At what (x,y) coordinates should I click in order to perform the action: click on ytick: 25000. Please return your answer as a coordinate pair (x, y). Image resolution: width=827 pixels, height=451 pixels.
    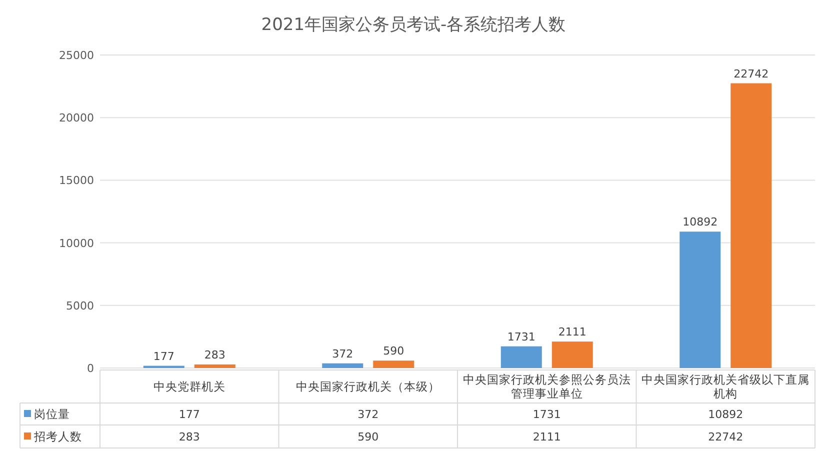
    Looking at the image, I should click on (76, 55).